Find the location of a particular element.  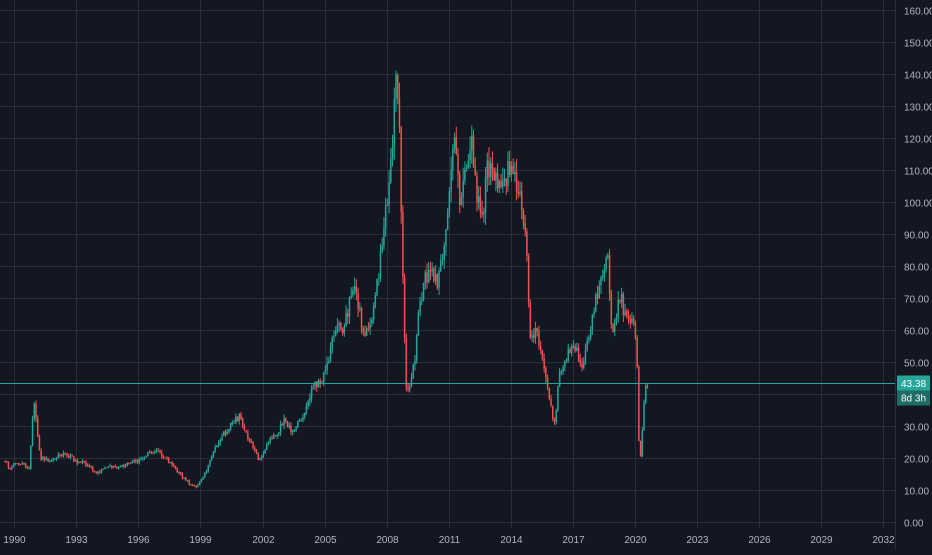

x-tick-label: 1993 is located at coordinates (76, 540).